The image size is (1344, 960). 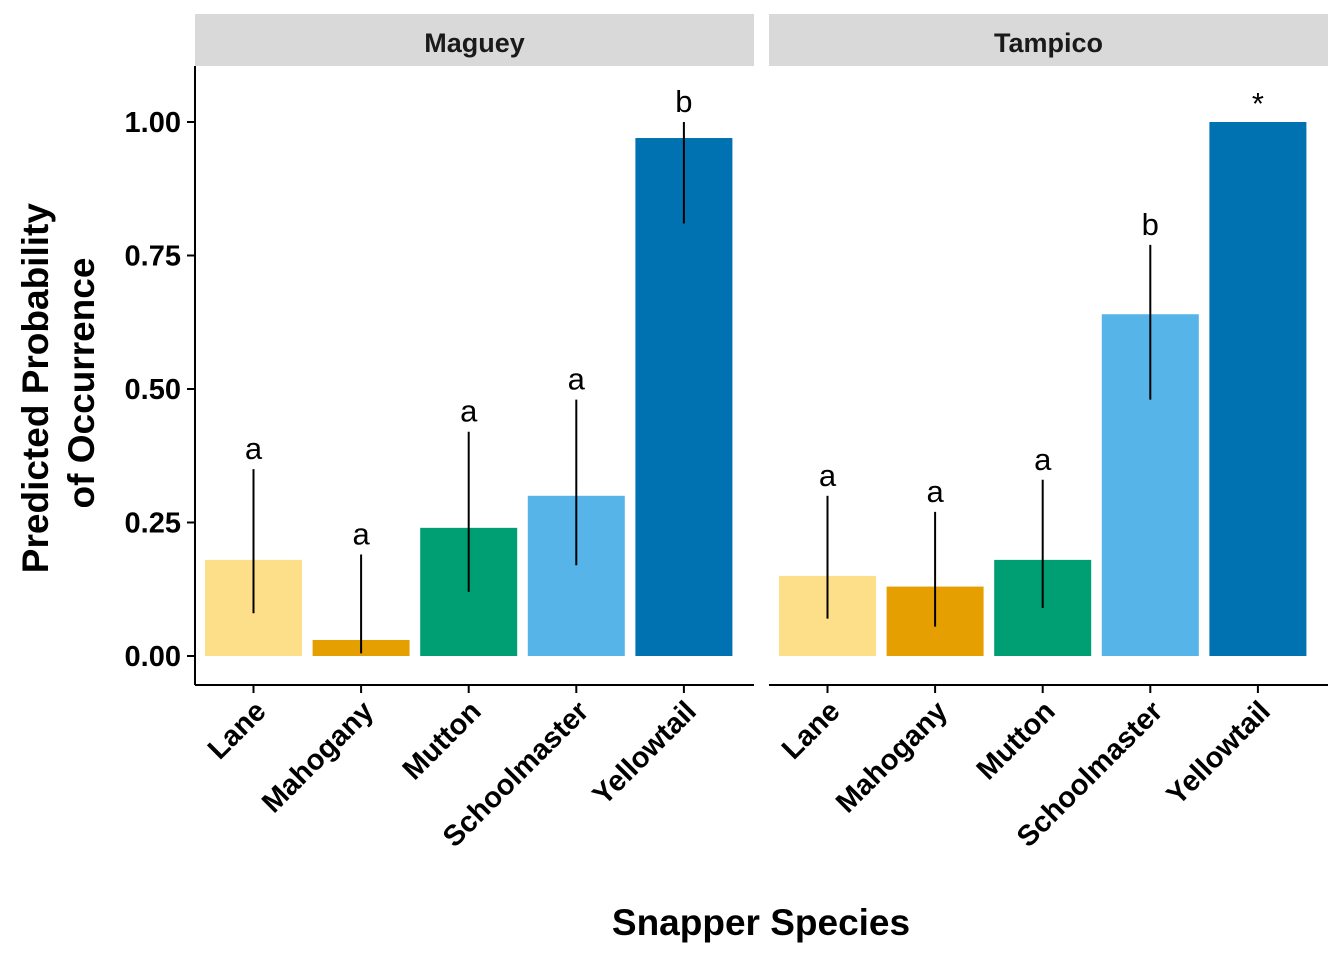 What do you see at coordinates (1150, 224) in the screenshot?
I see `letter-tampico-schoolmaster: b` at bounding box center [1150, 224].